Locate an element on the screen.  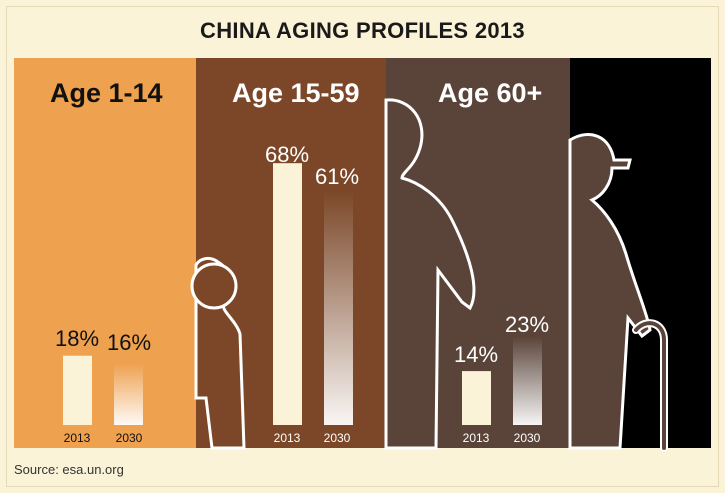
bar-working-2013 is located at coordinates (287, 294).